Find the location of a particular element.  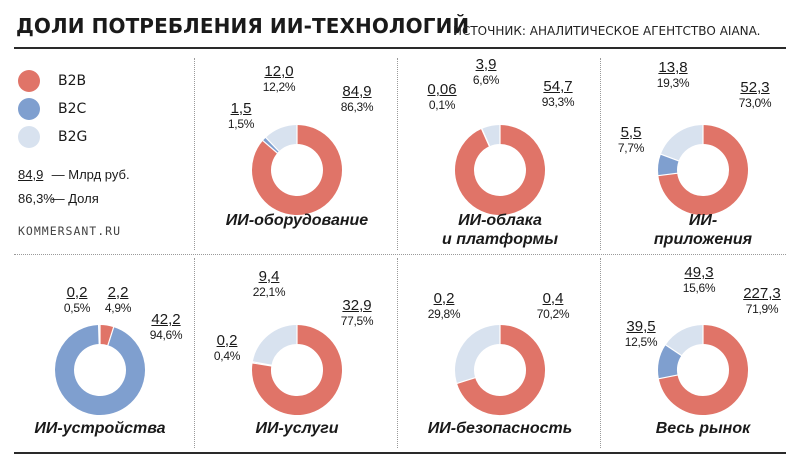

key-share-desc: — Доля is located at coordinates (75, 198).